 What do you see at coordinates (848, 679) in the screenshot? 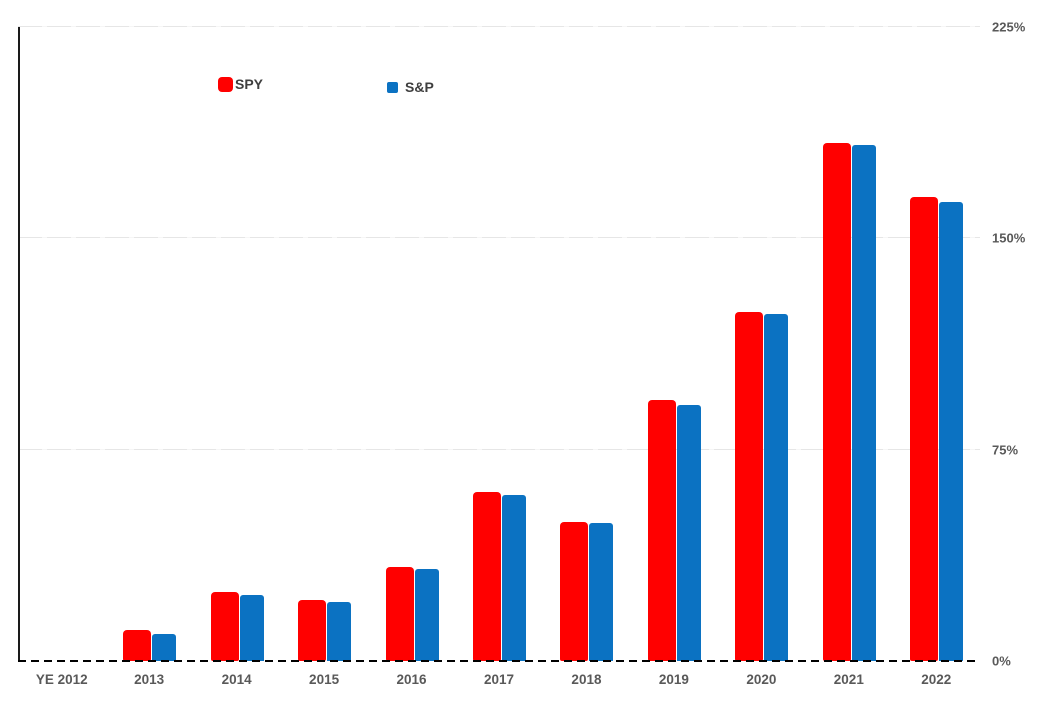
I see `x-tick-label-2021: 2021` at bounding box center [848, 679].